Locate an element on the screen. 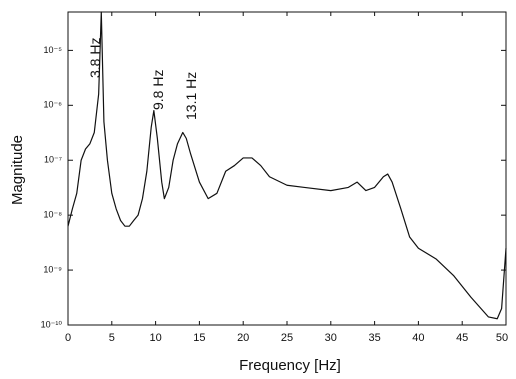 Image resolution: width=516 pixels, height=379 pixels. y-tick-label: 10⁻⁶ is located at coordinates (53, 105).